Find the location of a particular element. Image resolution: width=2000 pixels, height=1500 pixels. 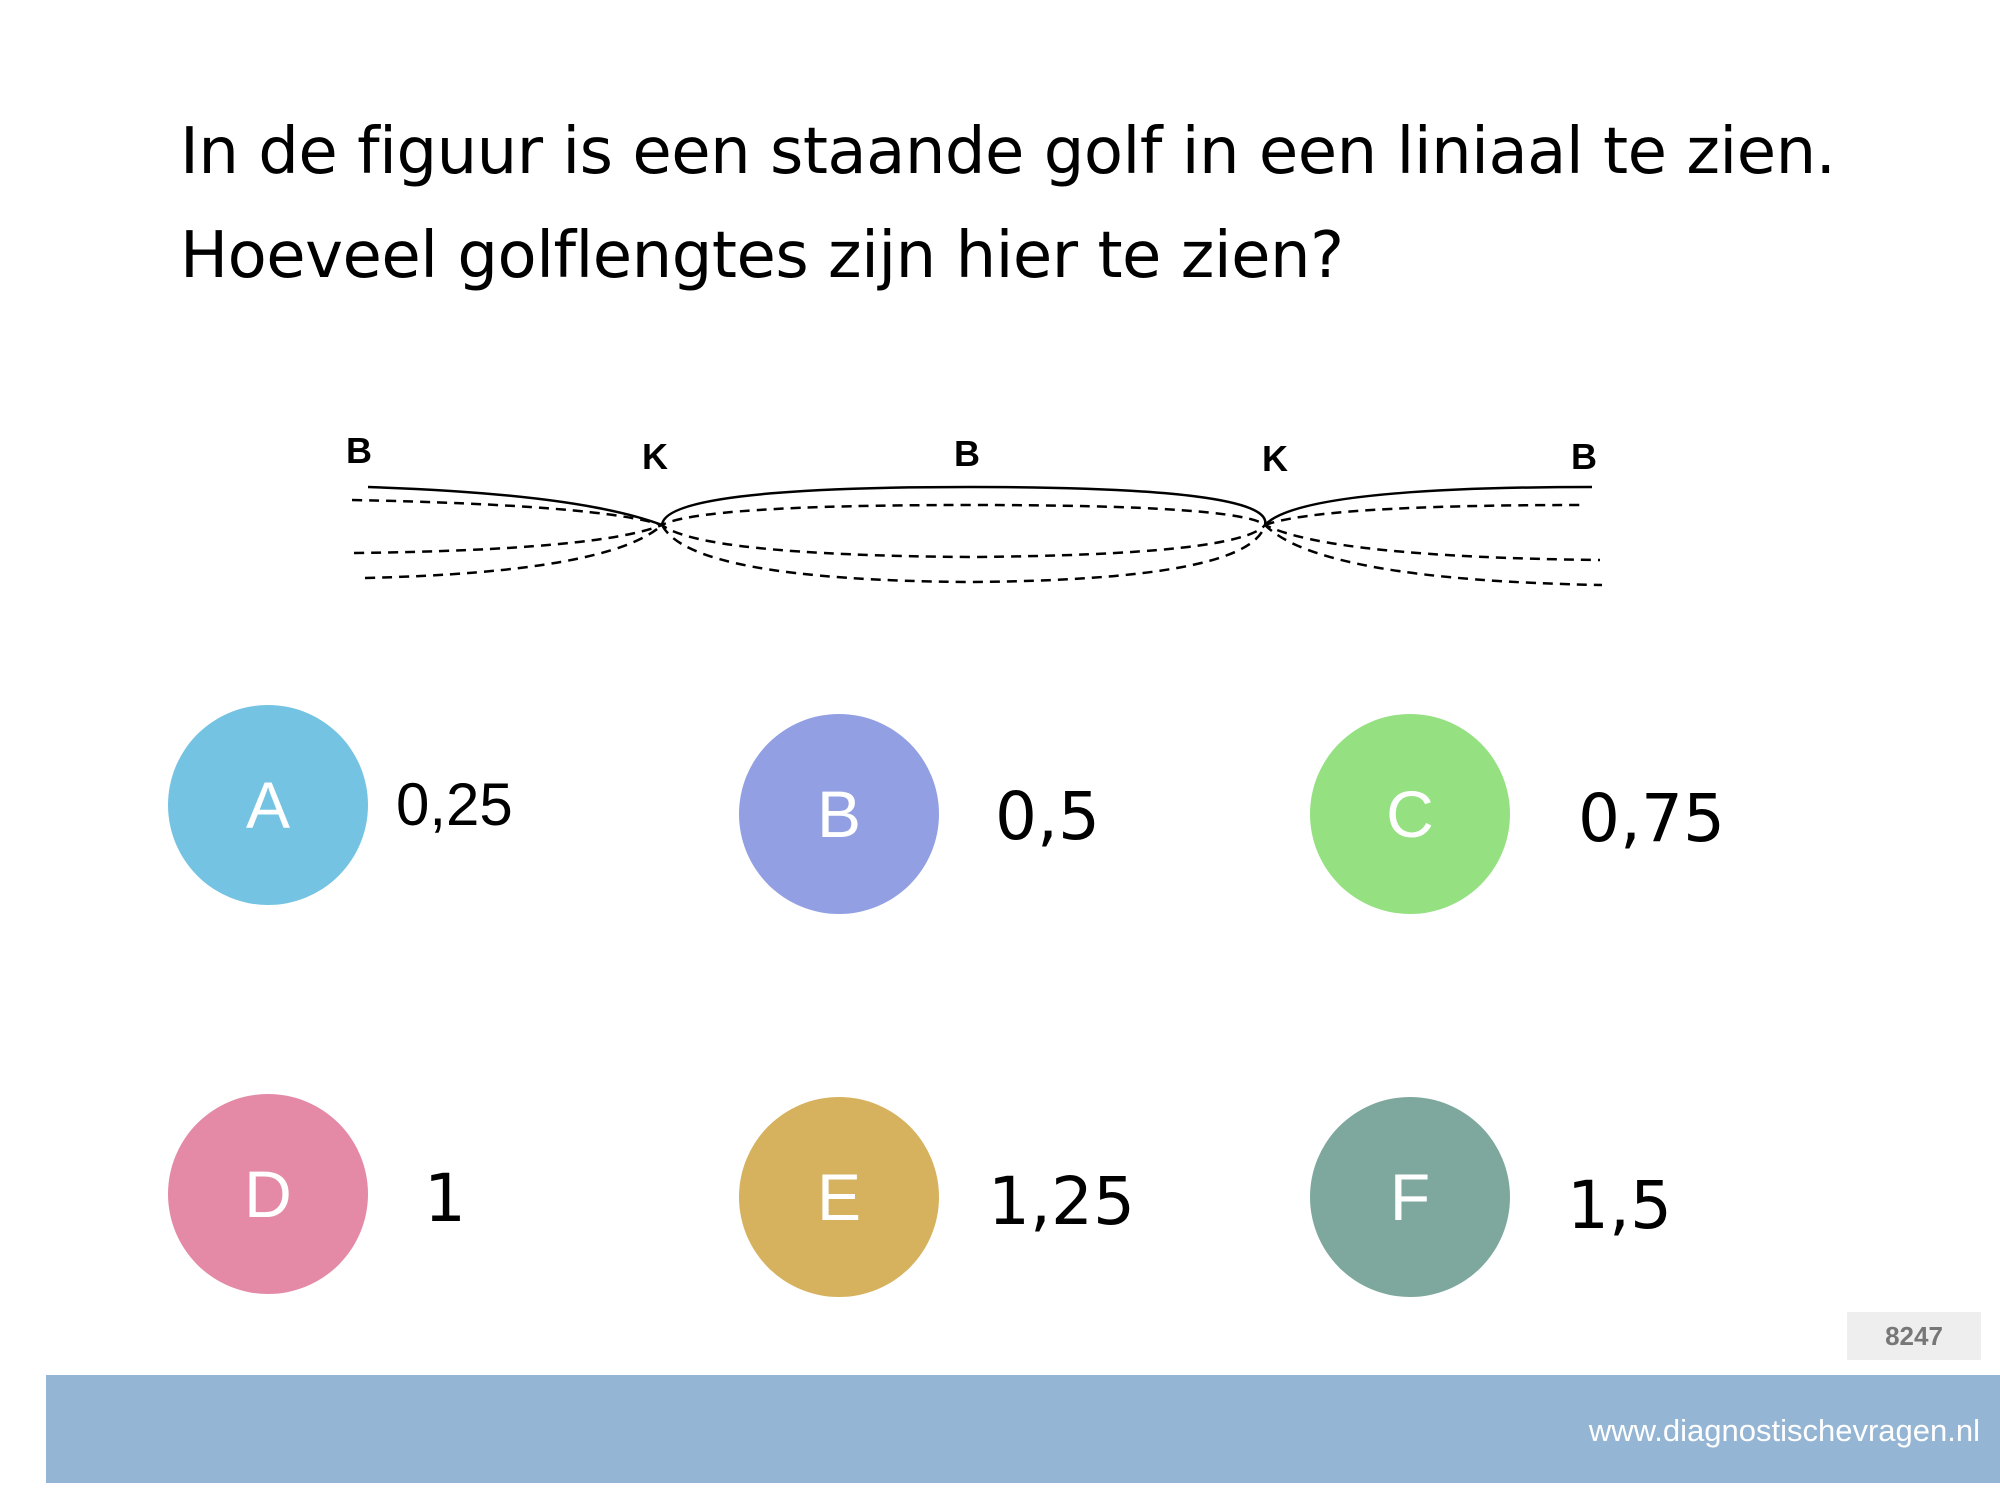

option-b-value: 0,5 is located at coordinates (1047, 816).